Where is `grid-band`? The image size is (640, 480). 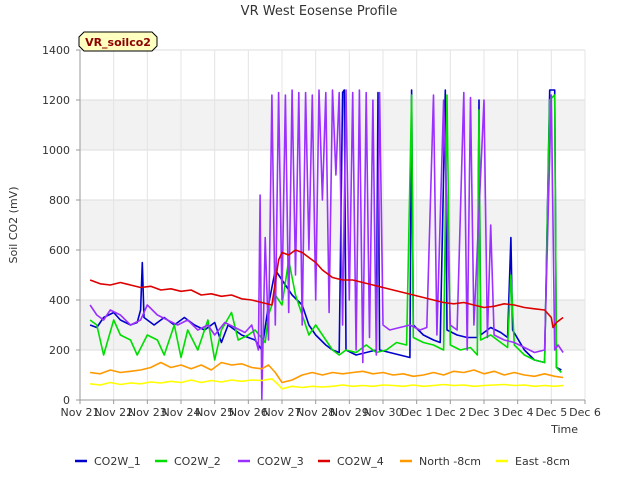 grid-band is located at coordinates (332, 225).